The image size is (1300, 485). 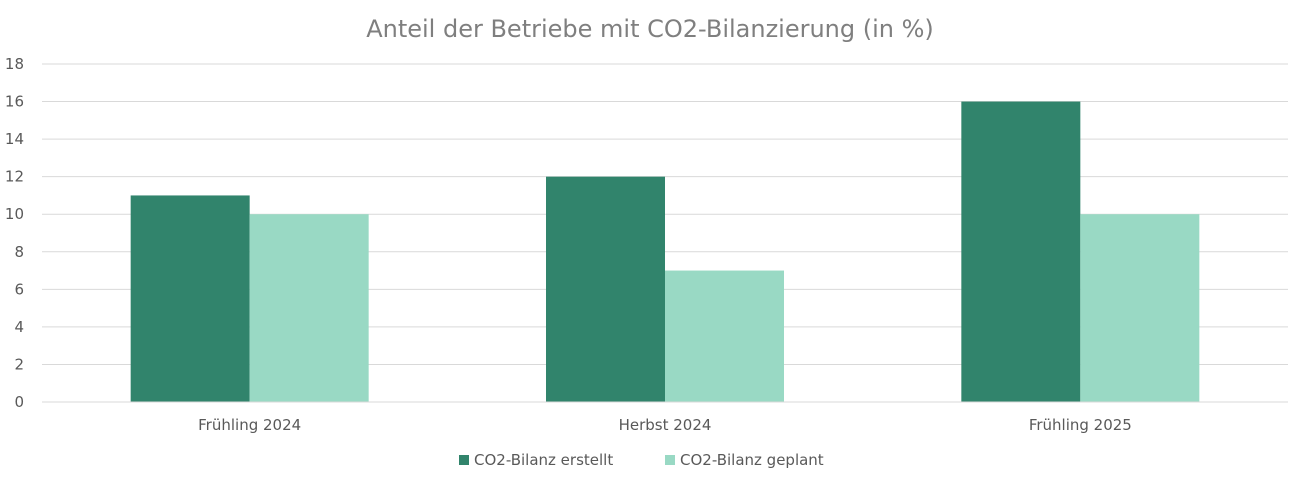 I want to click on y-tick-label: 4, so click(x=19, y=327).